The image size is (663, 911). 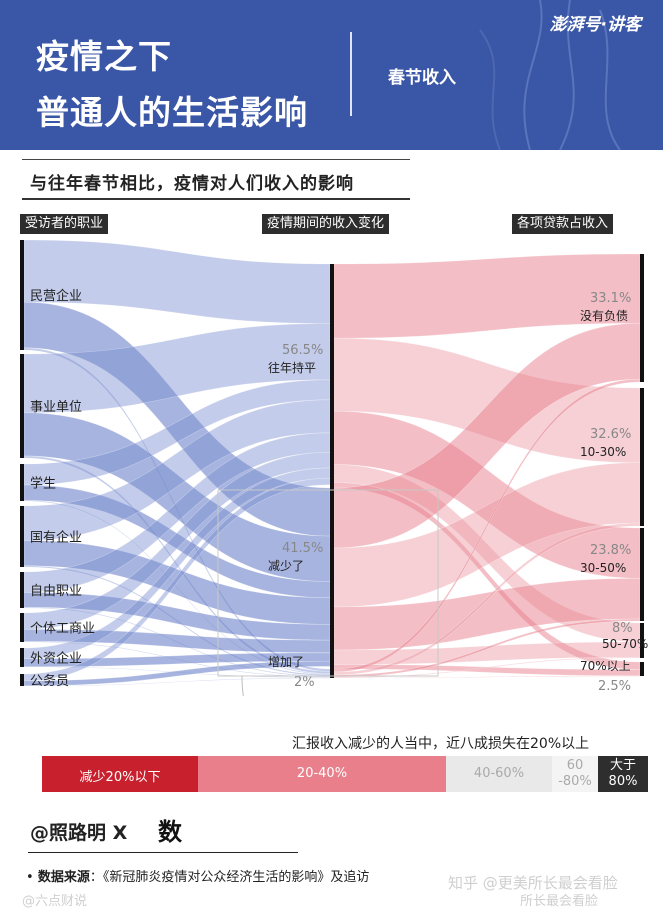 I want to click on page-title-line1: 疫情之下, so click(x=104, y=56).